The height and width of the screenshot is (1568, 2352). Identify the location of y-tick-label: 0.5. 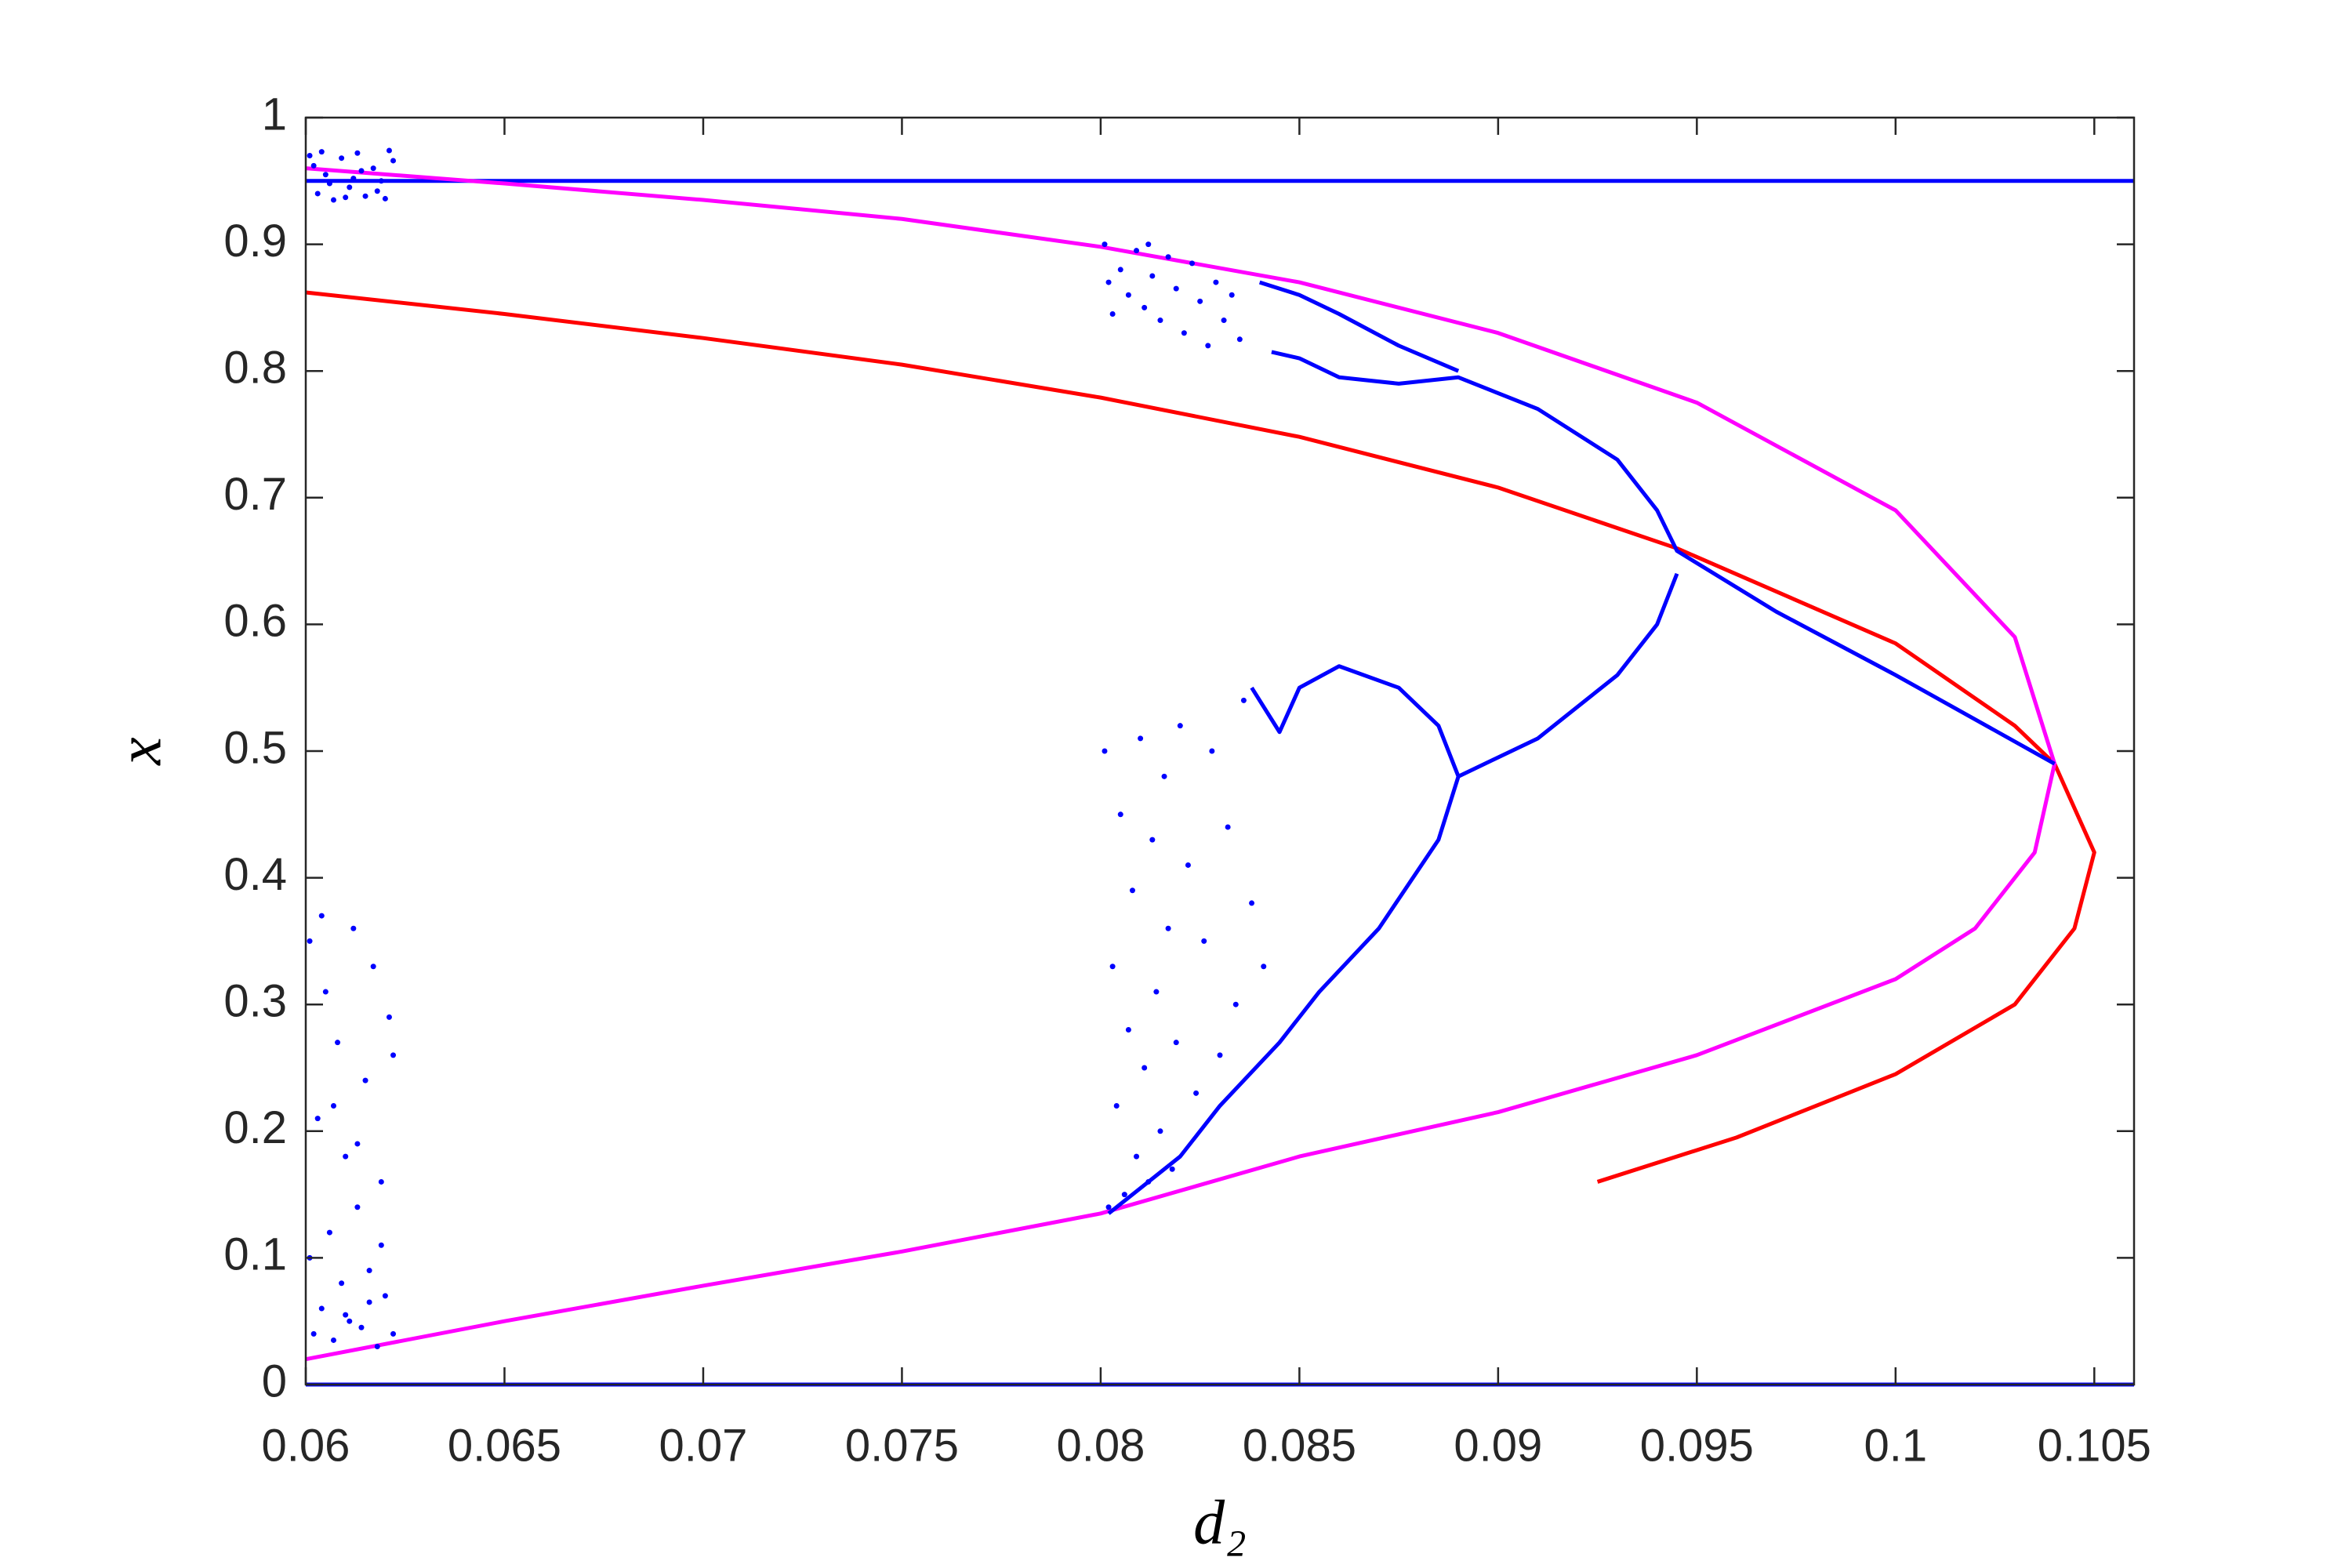
(255, 747).